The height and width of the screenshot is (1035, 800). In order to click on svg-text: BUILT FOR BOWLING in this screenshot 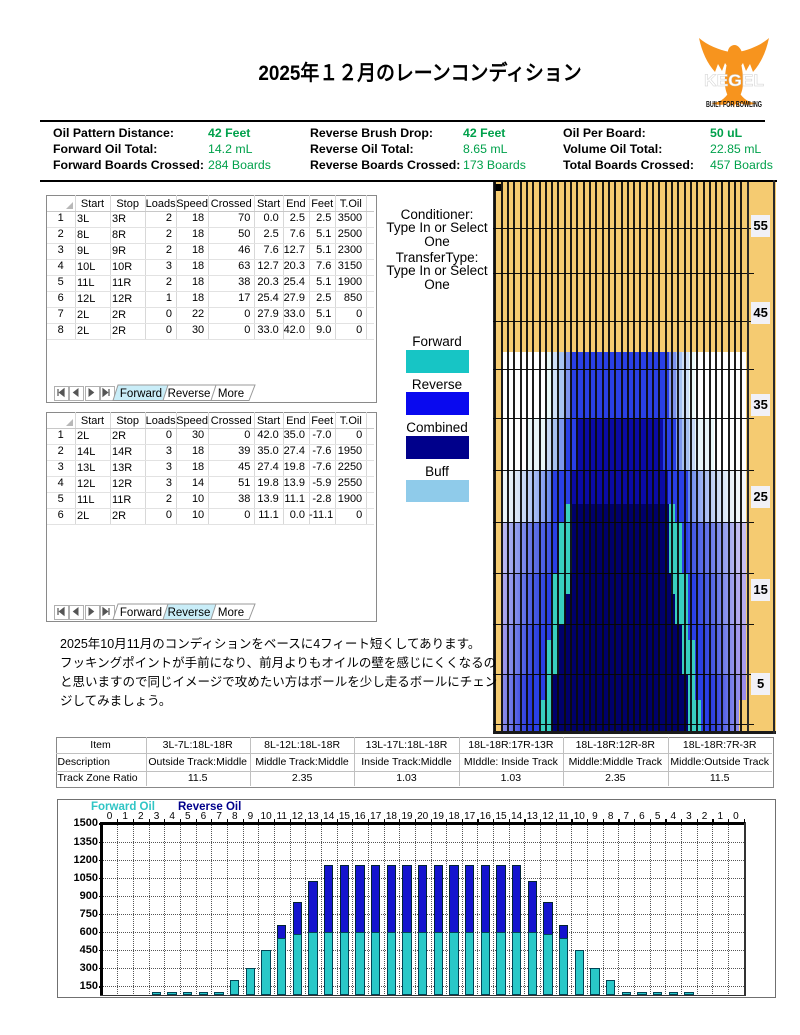, I will do `click(734, 104)`.